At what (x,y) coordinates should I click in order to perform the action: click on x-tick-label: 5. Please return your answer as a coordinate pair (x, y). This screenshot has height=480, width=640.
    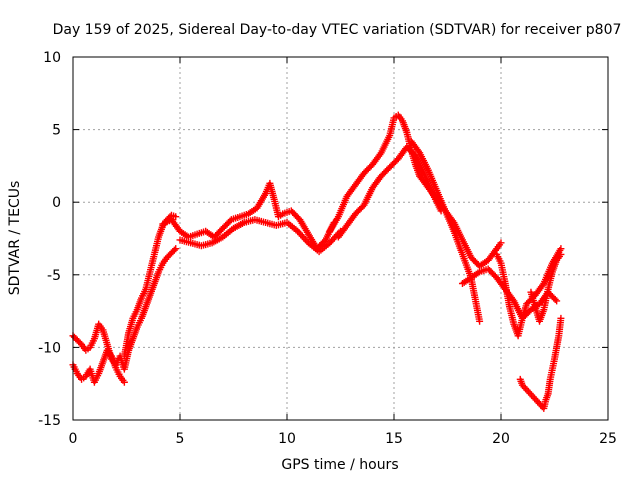
    Looking at the image, I should click on (180, 439).